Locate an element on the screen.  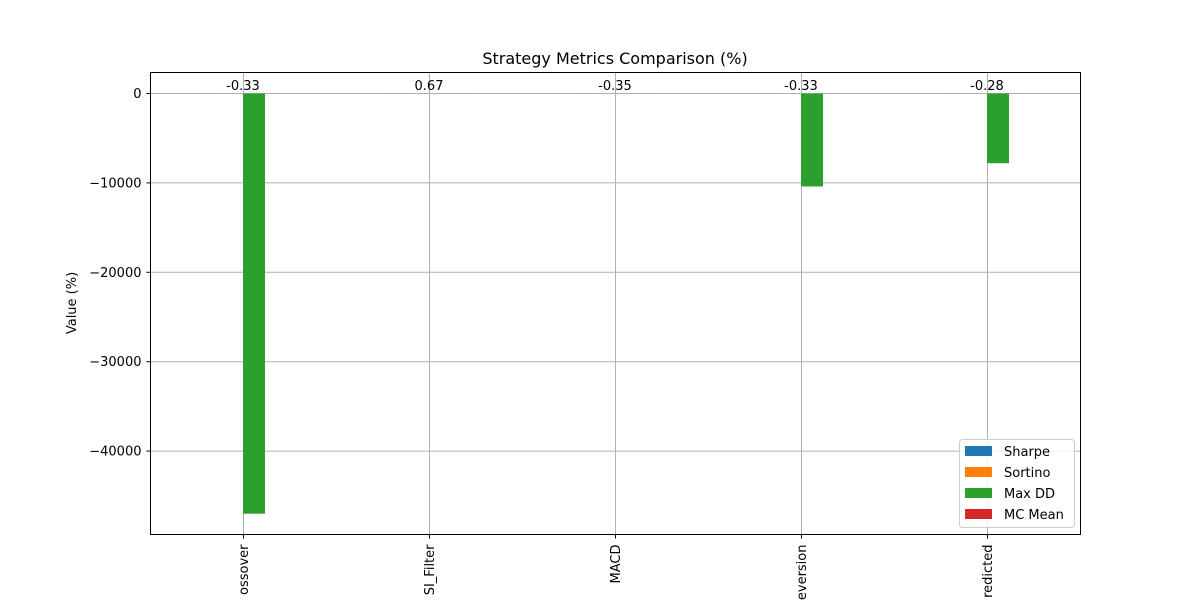
legend-box is located at coordinates (1017, 483).